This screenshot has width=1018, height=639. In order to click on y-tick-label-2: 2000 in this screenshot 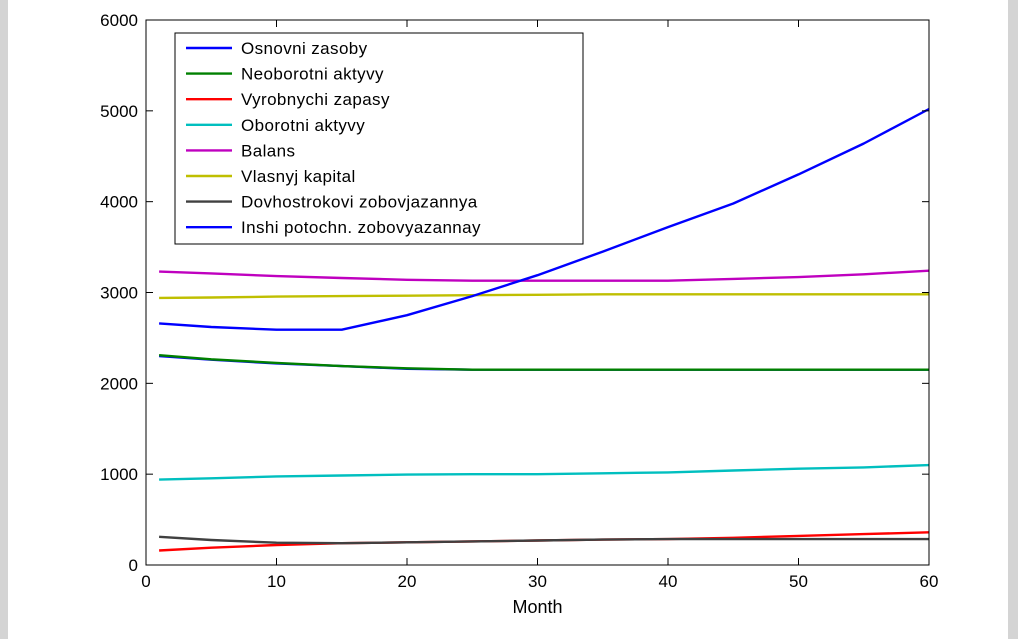, I will do `click(119, 383)`.